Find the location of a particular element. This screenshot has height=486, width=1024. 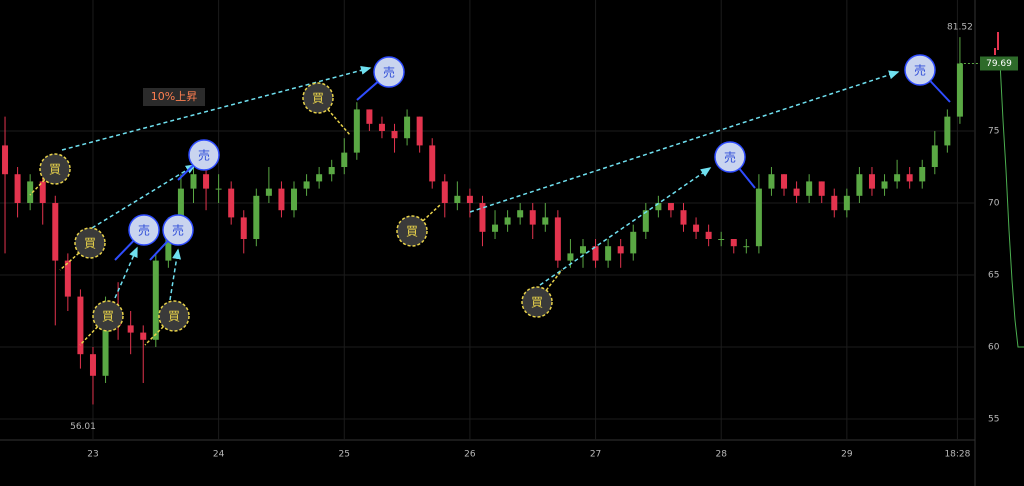

y-tick-label: 55 is located at coordinates (993, 419).